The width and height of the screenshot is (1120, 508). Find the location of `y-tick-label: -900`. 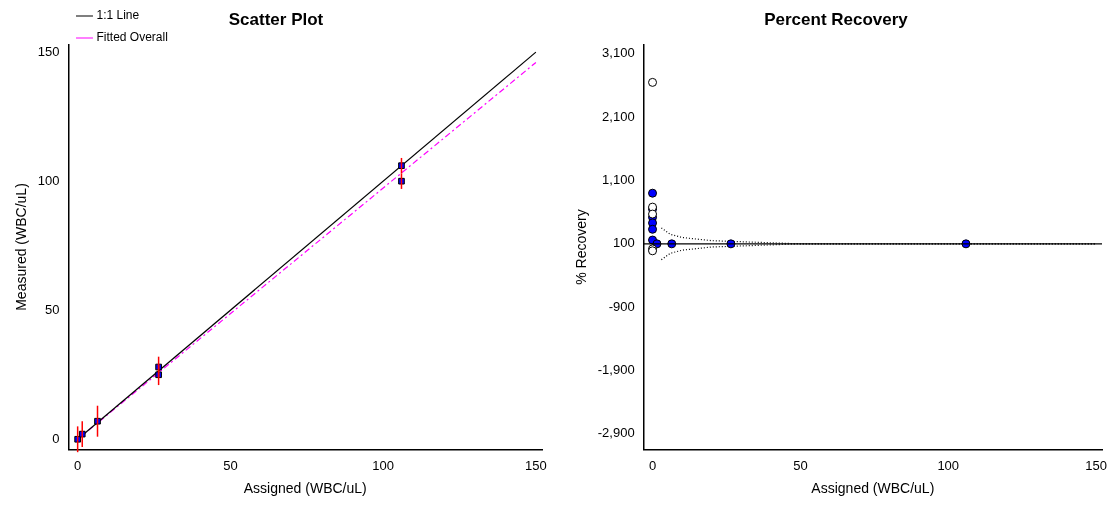

y-tick-label: -900 is located at coordinates (621, 306).